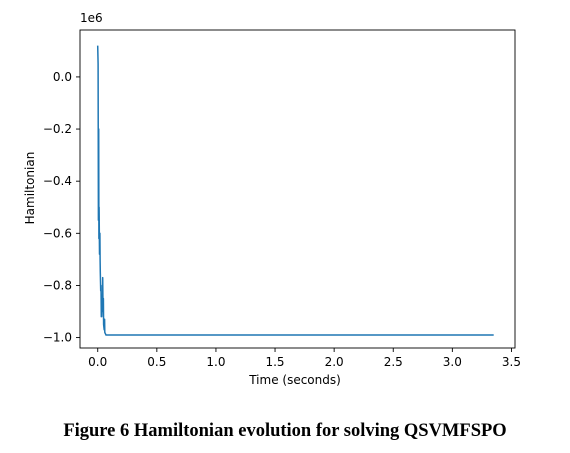  I want to click on y-tick-label: −0.8, so click(57, 285).